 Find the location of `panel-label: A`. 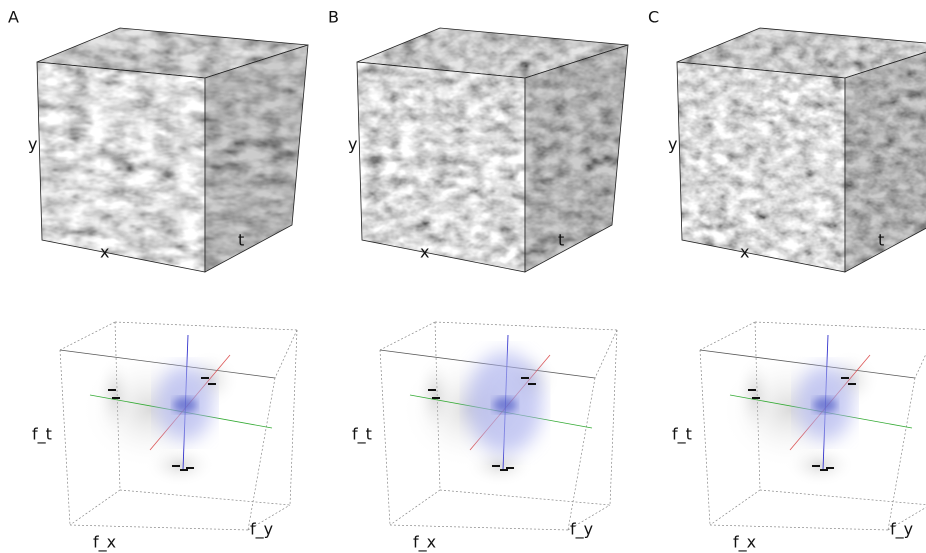

panel-label: A is located at coordinates (13, 17).